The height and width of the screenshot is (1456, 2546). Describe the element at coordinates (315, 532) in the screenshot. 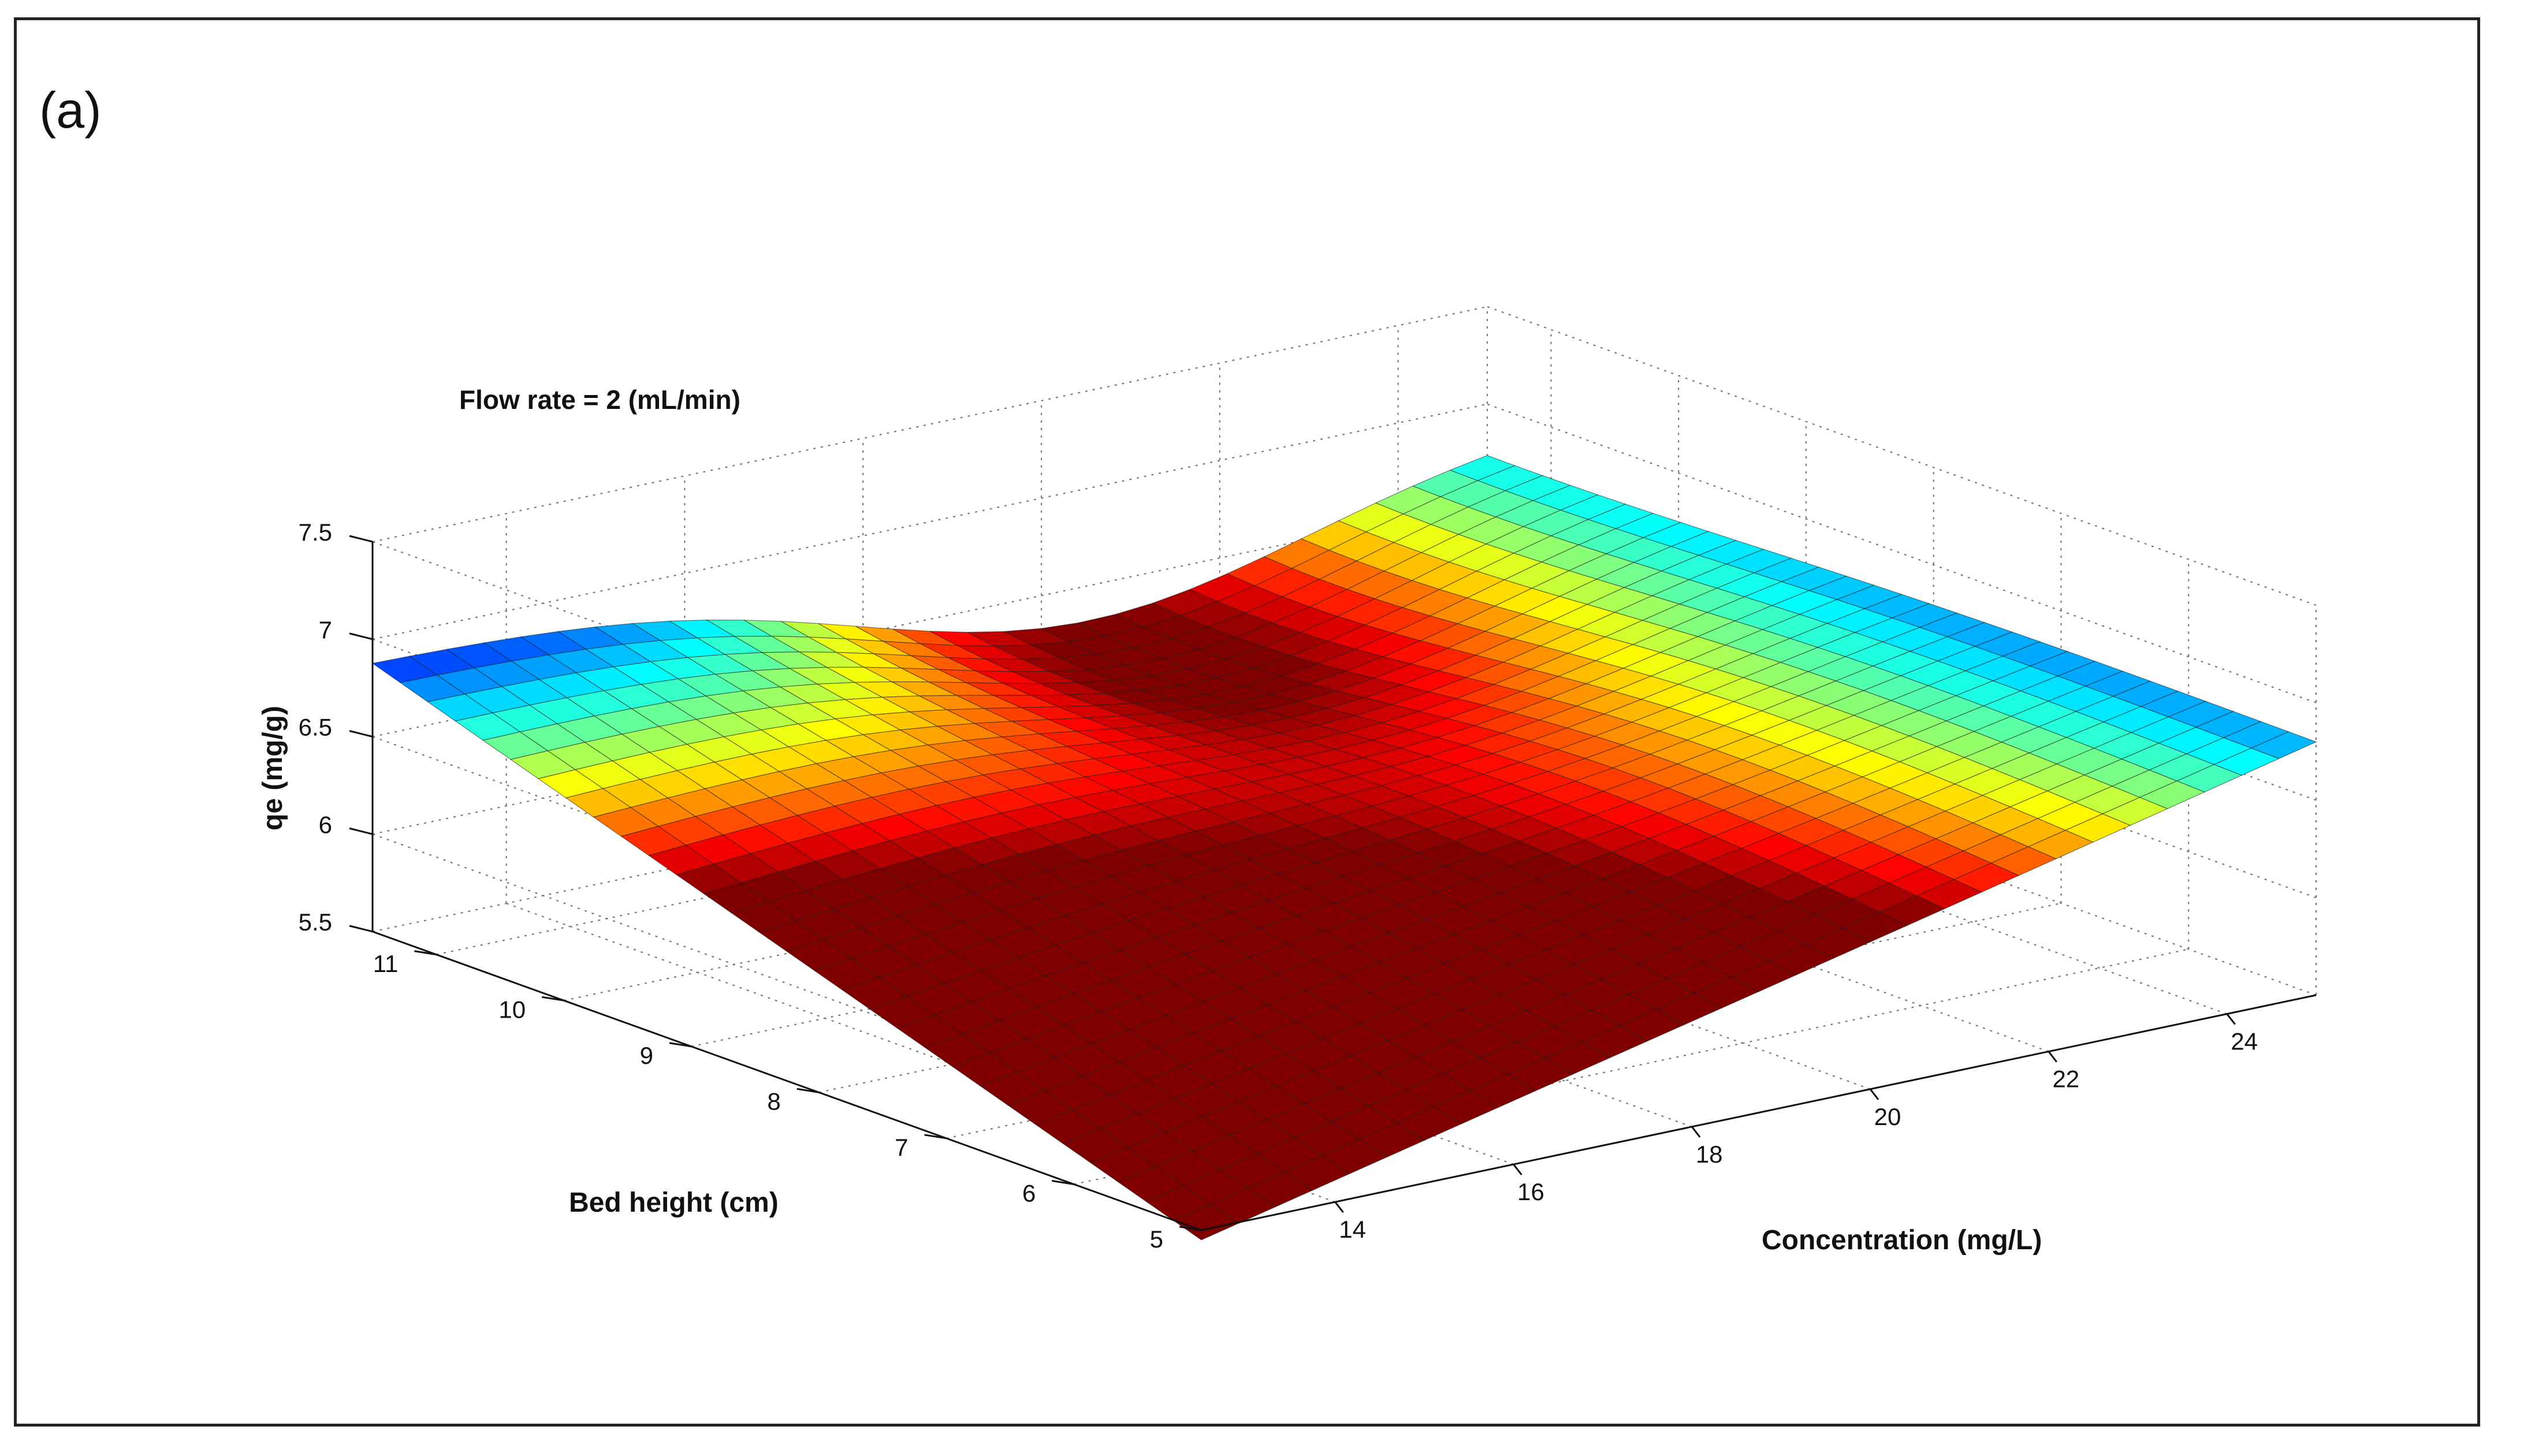

I see `z-tick-label-4: 7.5` at that location.